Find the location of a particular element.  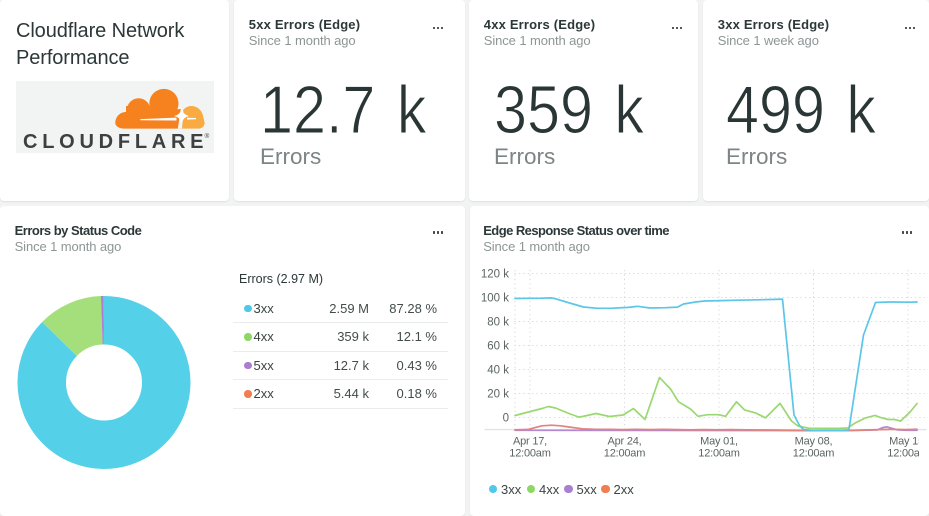

svg-text: 40 k is located at coordinates (498, 371).